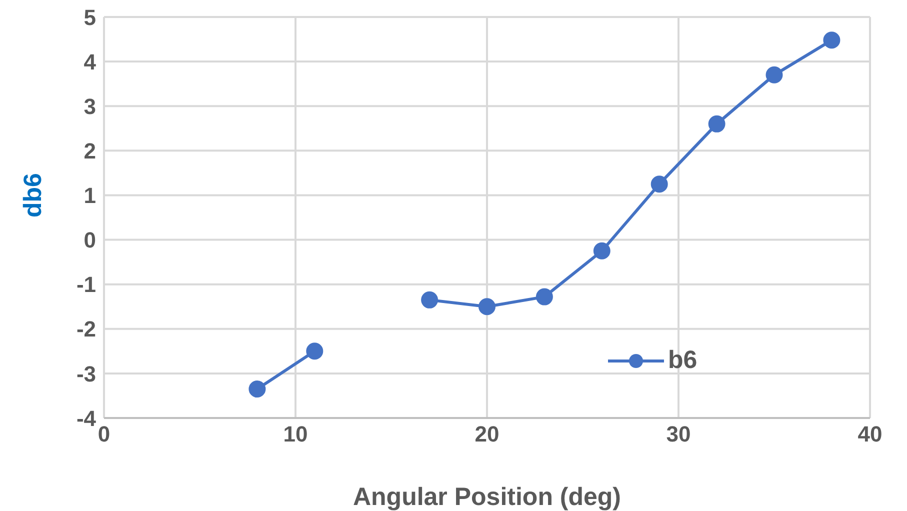 The image size is (907, 511). I want to click on y-tick-label: -2, so click(86, 329).